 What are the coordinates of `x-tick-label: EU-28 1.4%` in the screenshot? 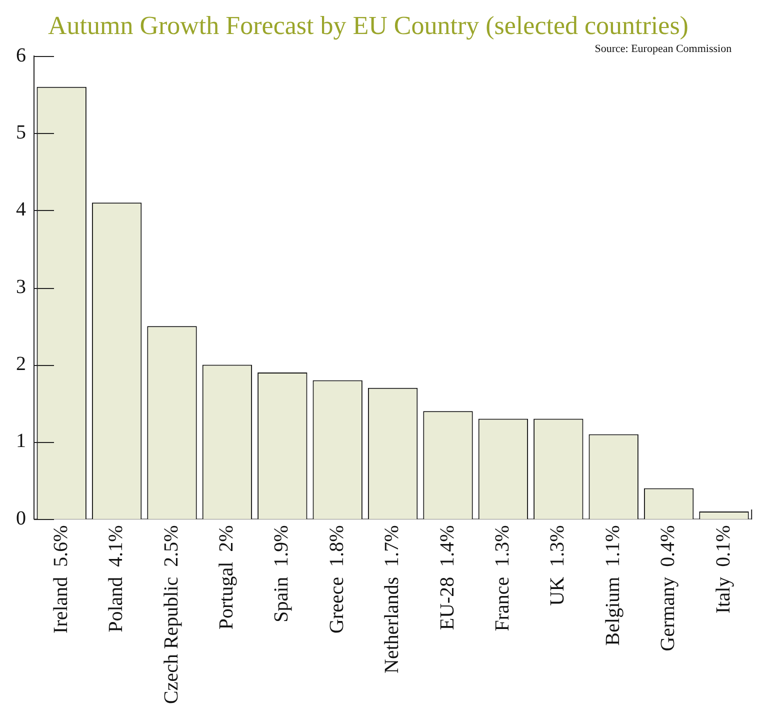 It's located at (447, 577).